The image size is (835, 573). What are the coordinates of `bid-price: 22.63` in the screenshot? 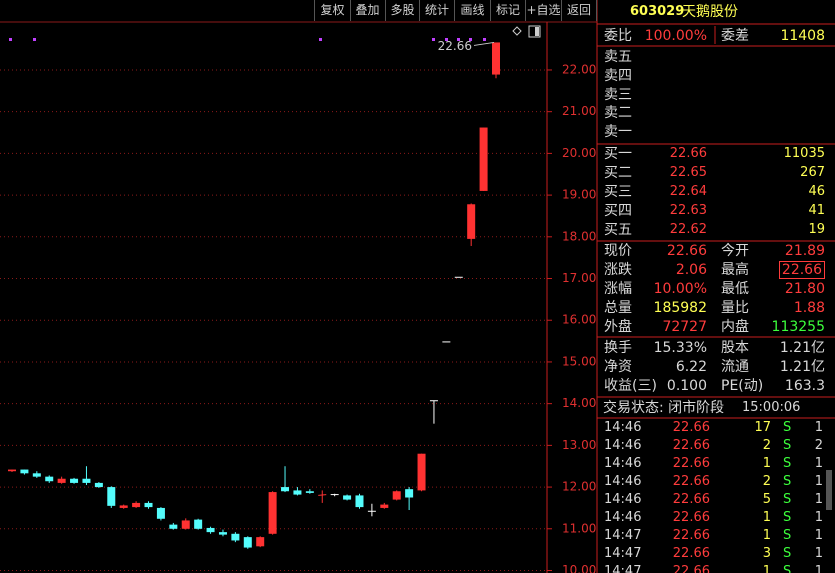 It's located at (688, 210).